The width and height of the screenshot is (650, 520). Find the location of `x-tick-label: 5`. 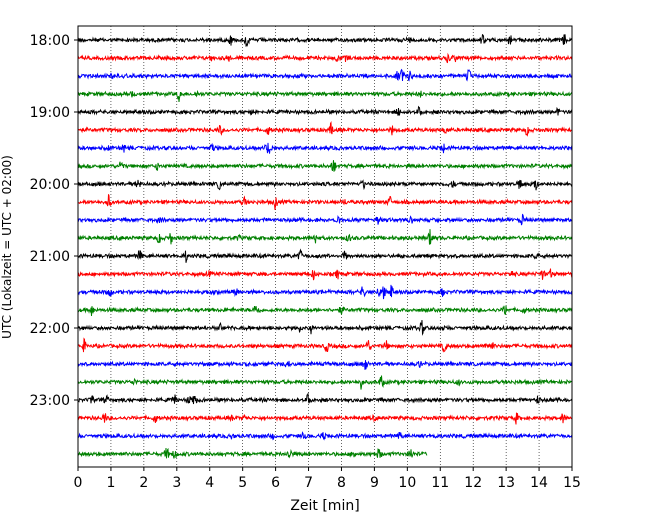

x-tick-label: 5 is located at coordinates (242, 483).